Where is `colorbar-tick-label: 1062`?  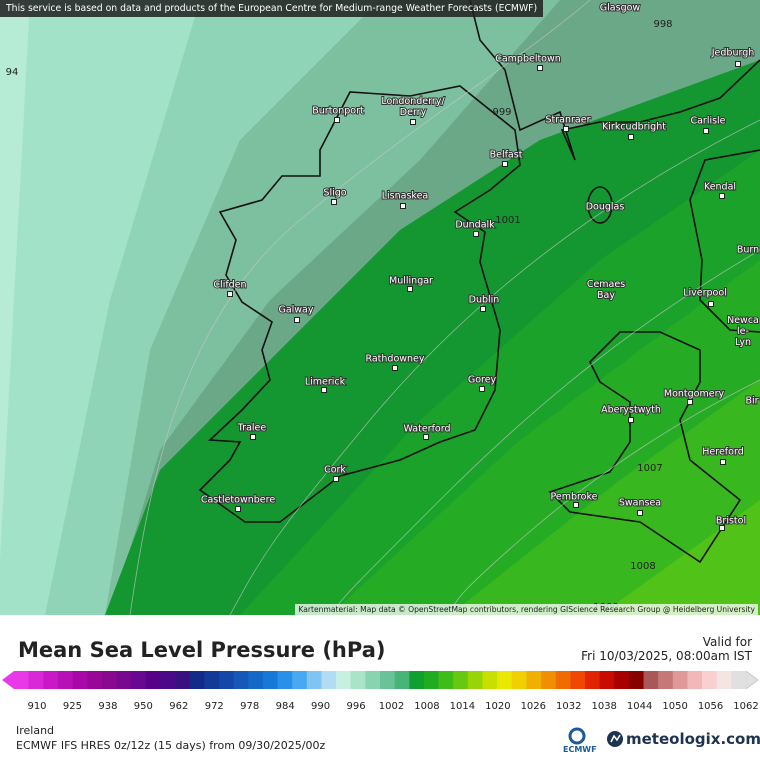
colorbar-tick-label: 1062 is located at coordinates (745, 706).